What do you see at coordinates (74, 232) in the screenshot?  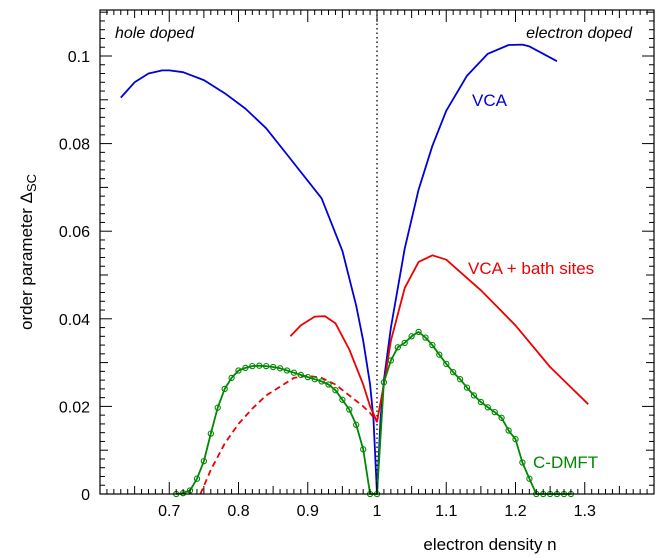 I see `y-tick-label: 0.06` at bounding box center [74, 232].